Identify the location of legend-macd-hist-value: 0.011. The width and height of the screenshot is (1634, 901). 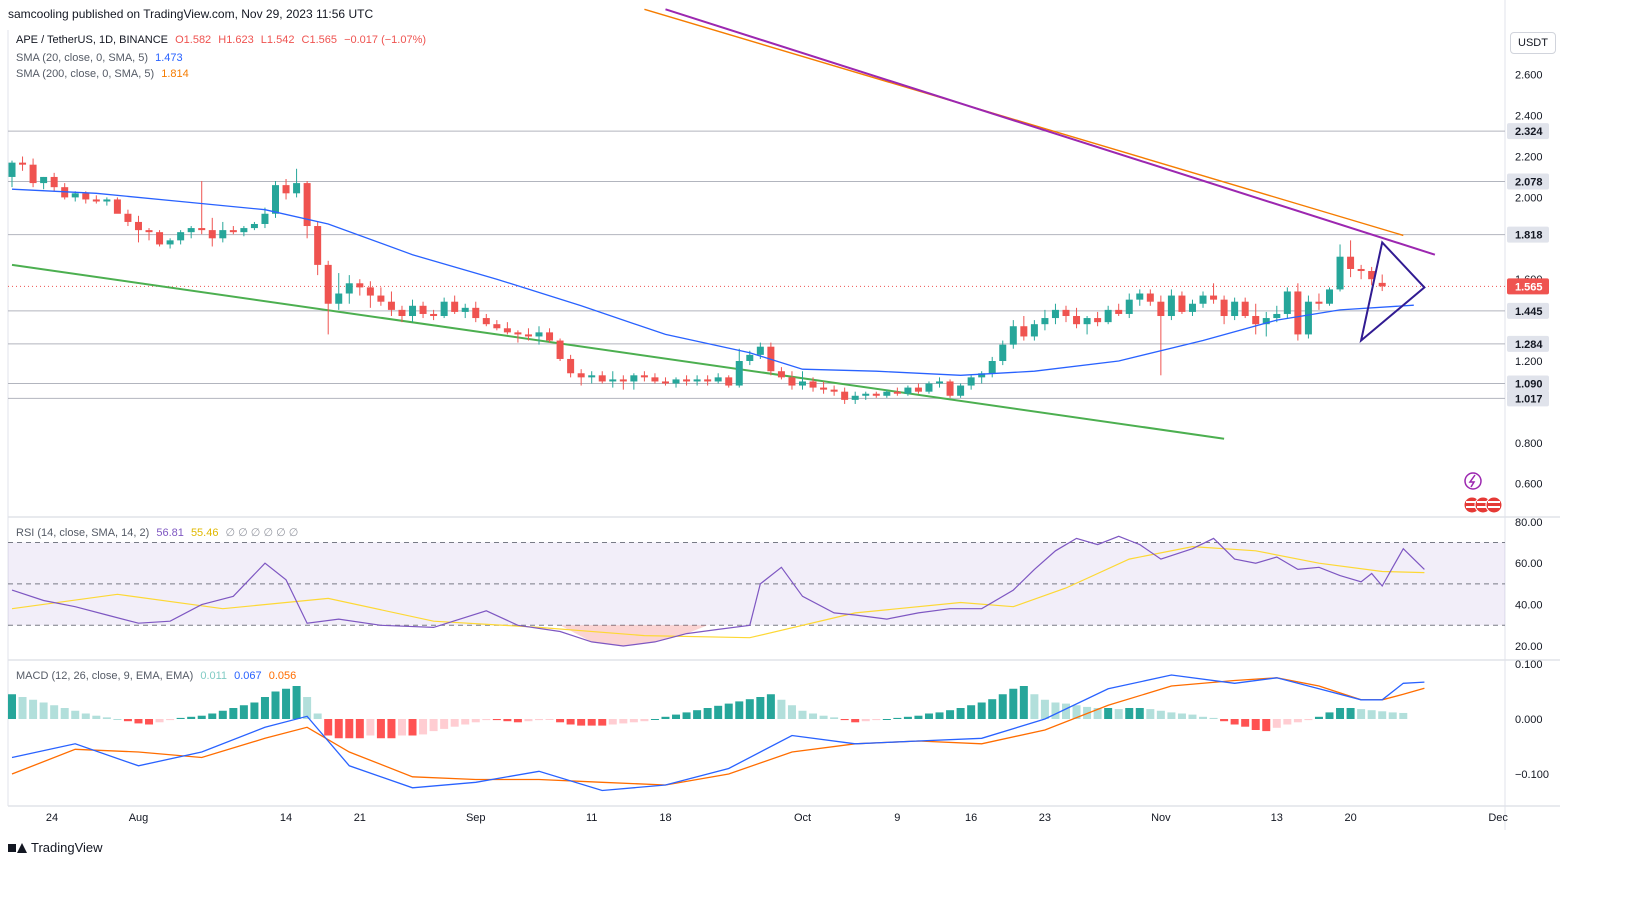
(214, 676).